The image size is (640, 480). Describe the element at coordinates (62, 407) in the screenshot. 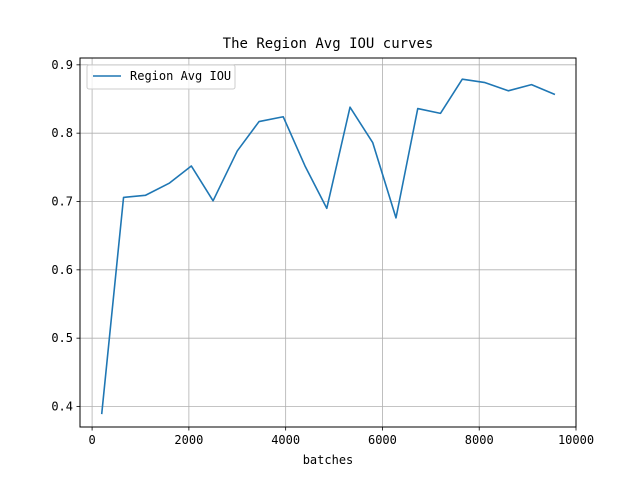

I see `y-tick-label: 0.4` at that location.